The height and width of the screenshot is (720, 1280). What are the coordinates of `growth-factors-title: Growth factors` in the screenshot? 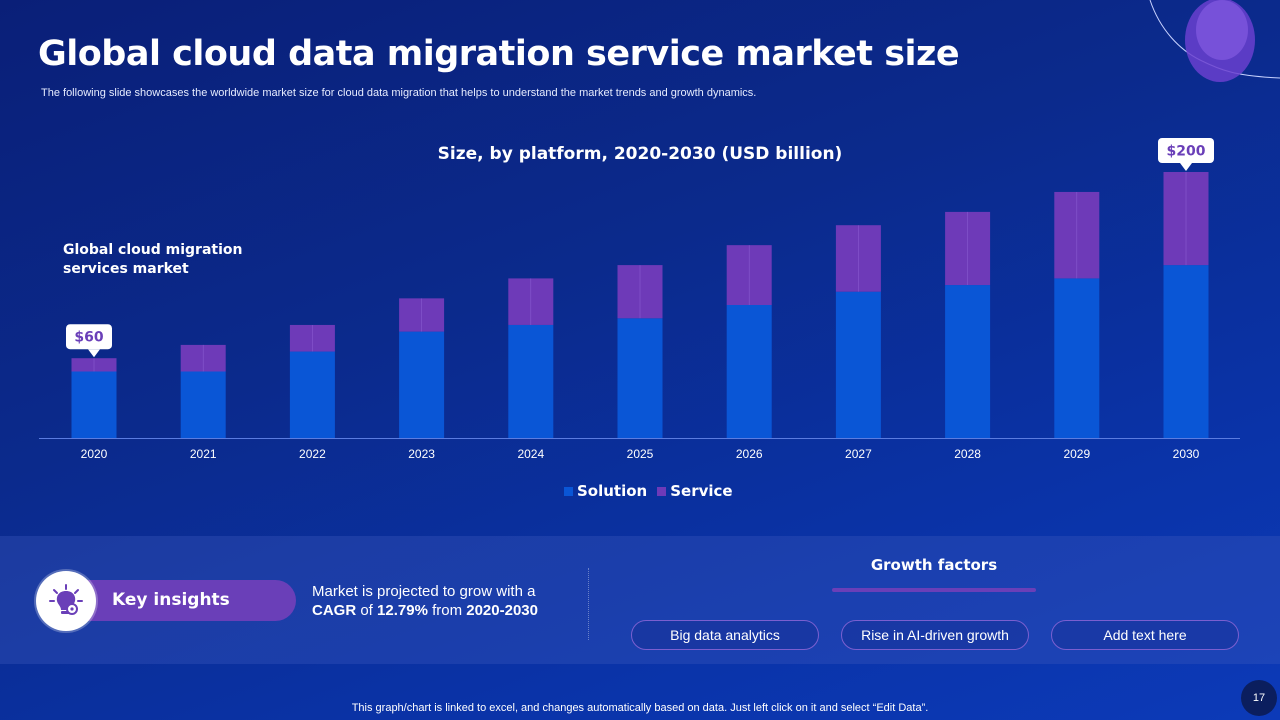 It's located at (934, 565).